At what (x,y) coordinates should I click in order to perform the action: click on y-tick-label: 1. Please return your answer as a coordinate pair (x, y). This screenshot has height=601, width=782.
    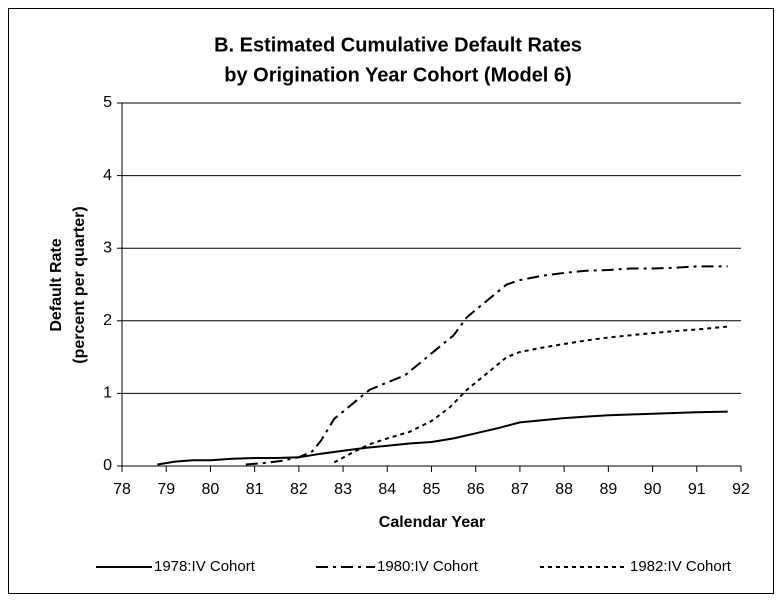
    Looking at the image, I should click on (107, 393).